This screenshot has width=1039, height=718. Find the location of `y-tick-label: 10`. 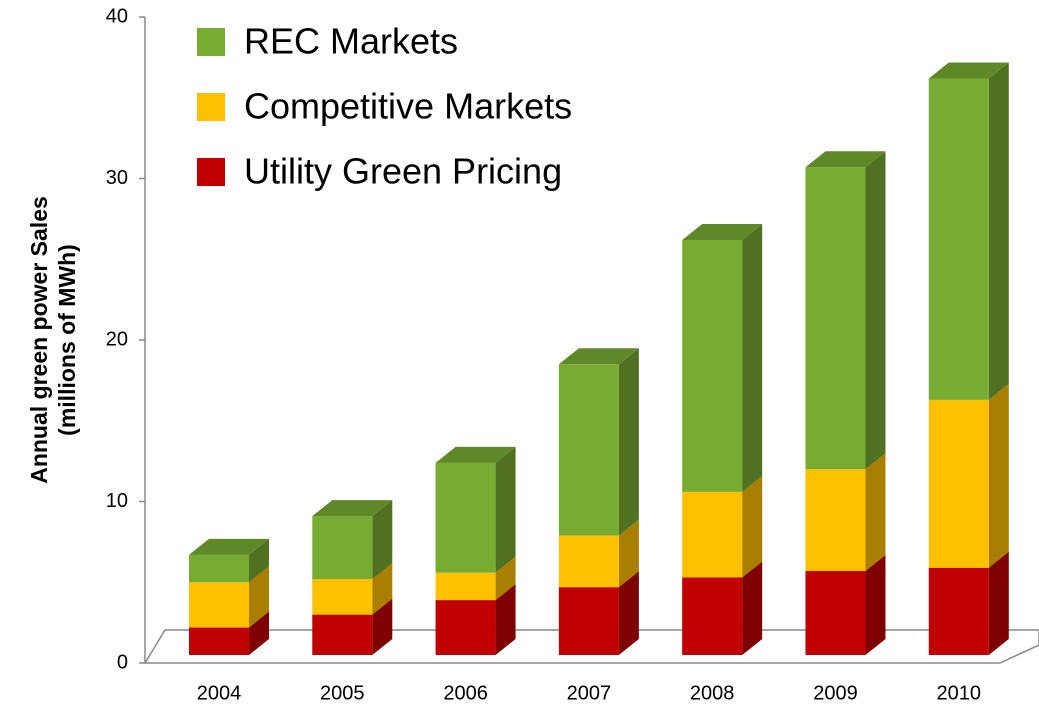

y-tick-label: 10 is located at coordinates (117, 501).